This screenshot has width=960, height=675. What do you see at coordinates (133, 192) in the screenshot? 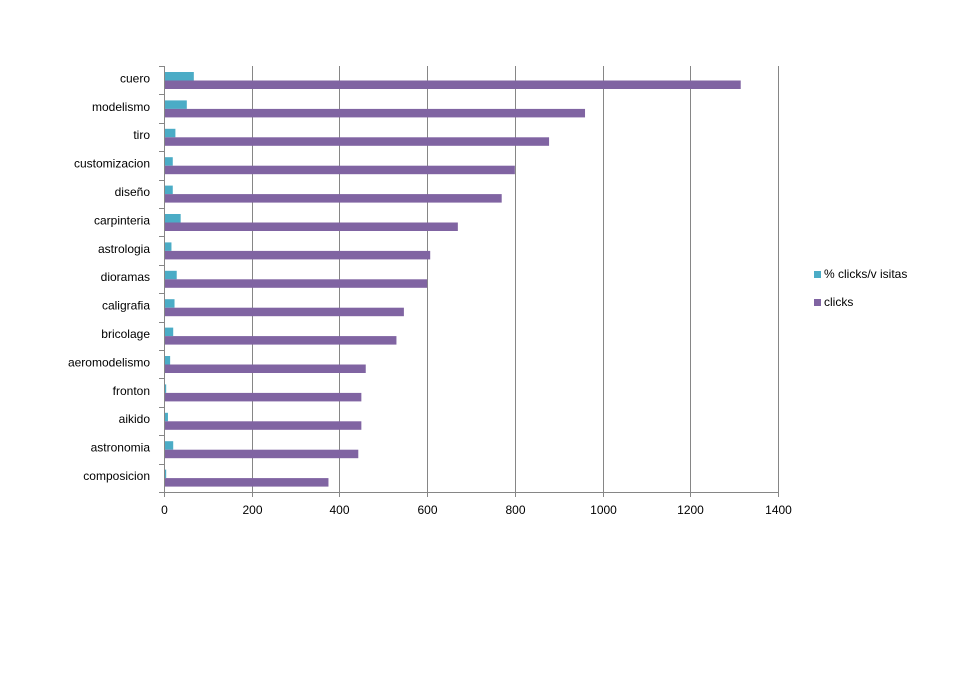
I see `category-label: diseño` at bounding box center [133, 192].